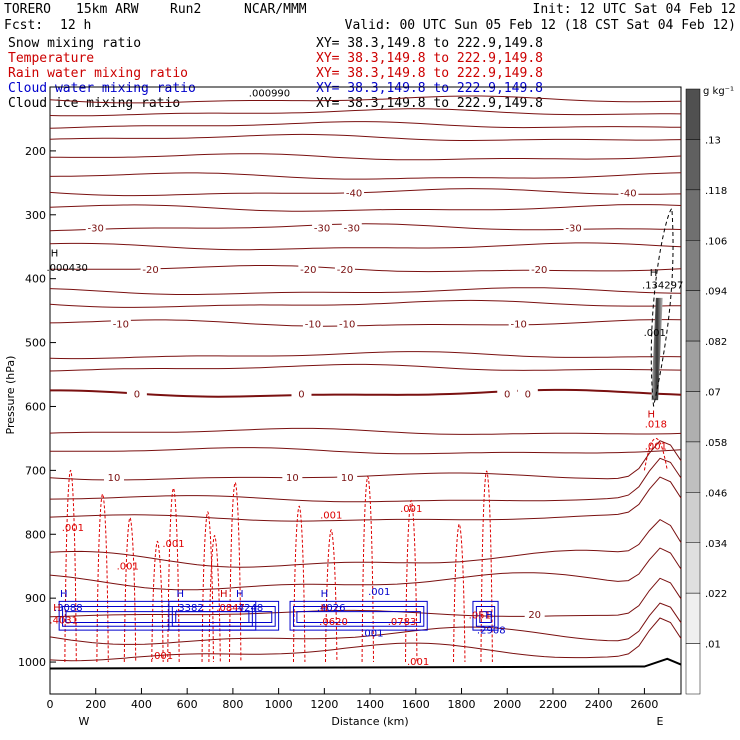  I want to click on y-tick-label: 900, so click(35, 598).